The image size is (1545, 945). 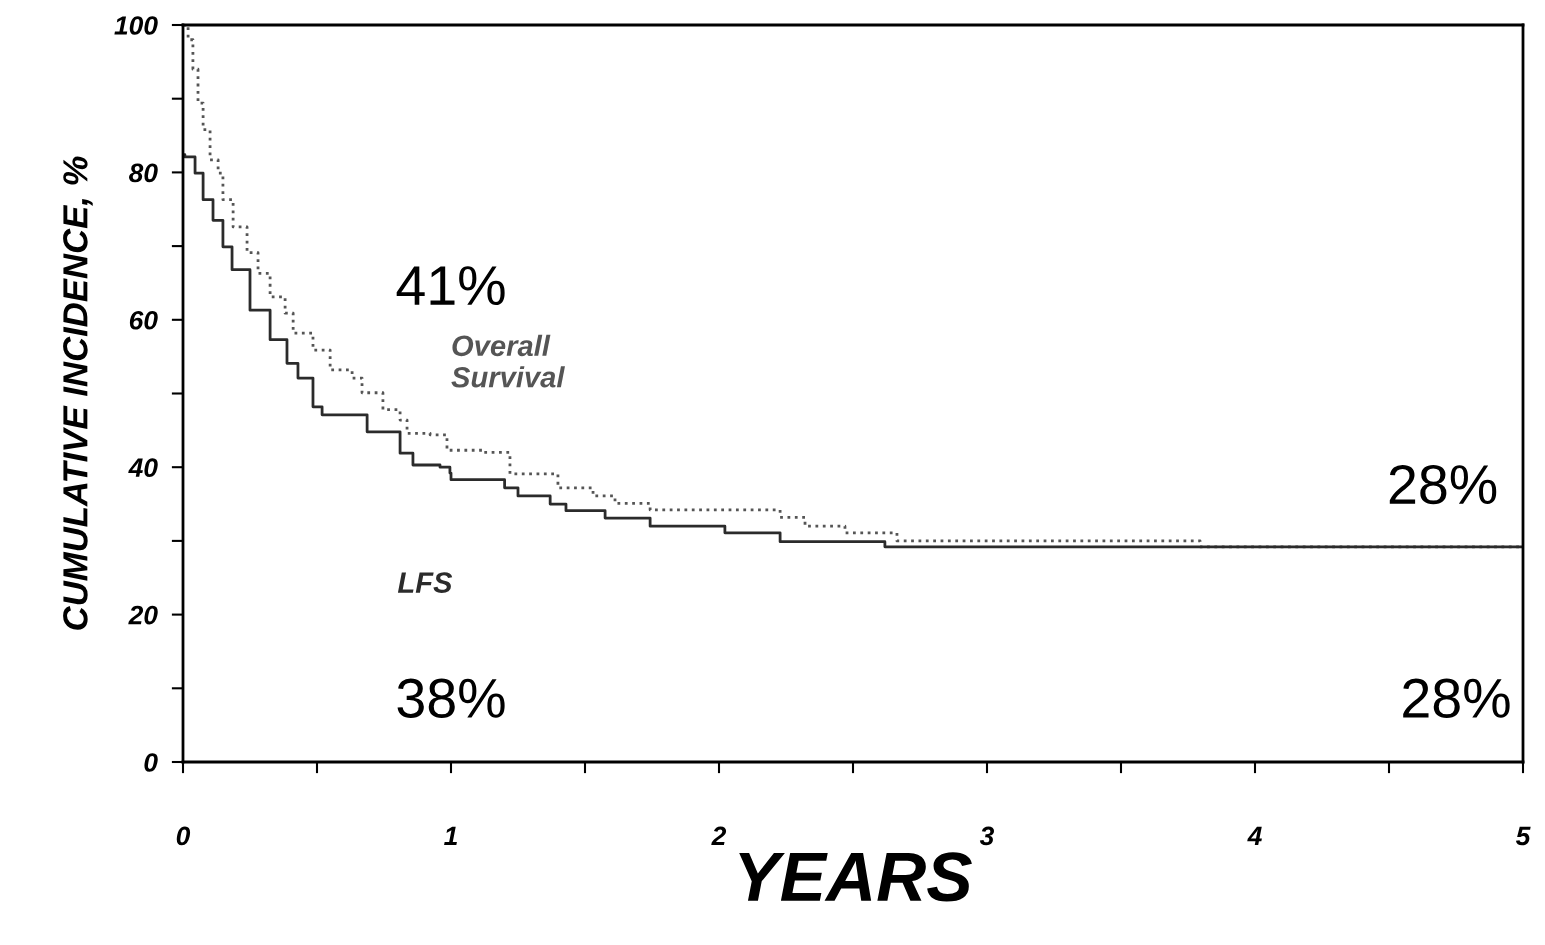 I want to click on x-tick-label: 3, so click(x=987, y=836).